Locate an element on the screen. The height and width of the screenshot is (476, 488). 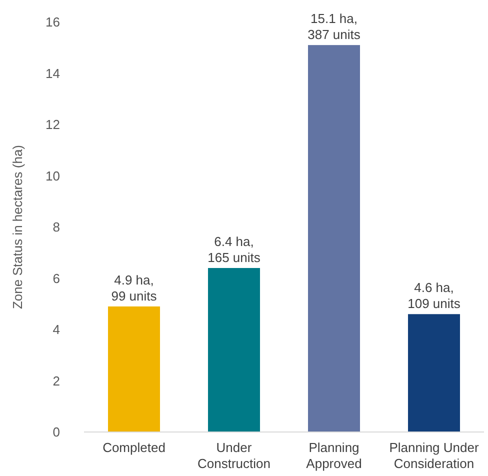
y-tick-label: 12 is located at coordinates (53, 124).